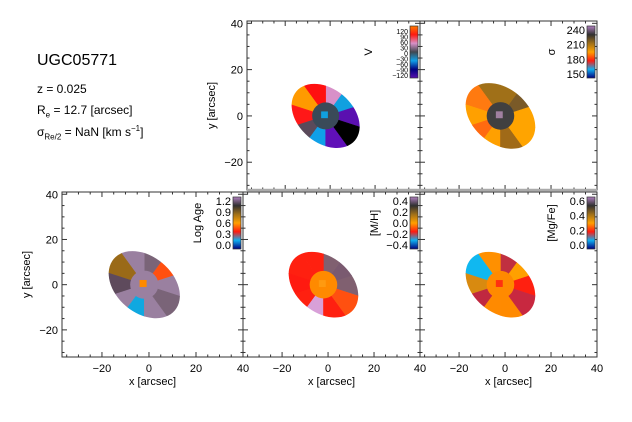 This screenshot has height=422, width=632. I want to click on sigma-panel: 240 210 180 150 σ, so click(508, 105).